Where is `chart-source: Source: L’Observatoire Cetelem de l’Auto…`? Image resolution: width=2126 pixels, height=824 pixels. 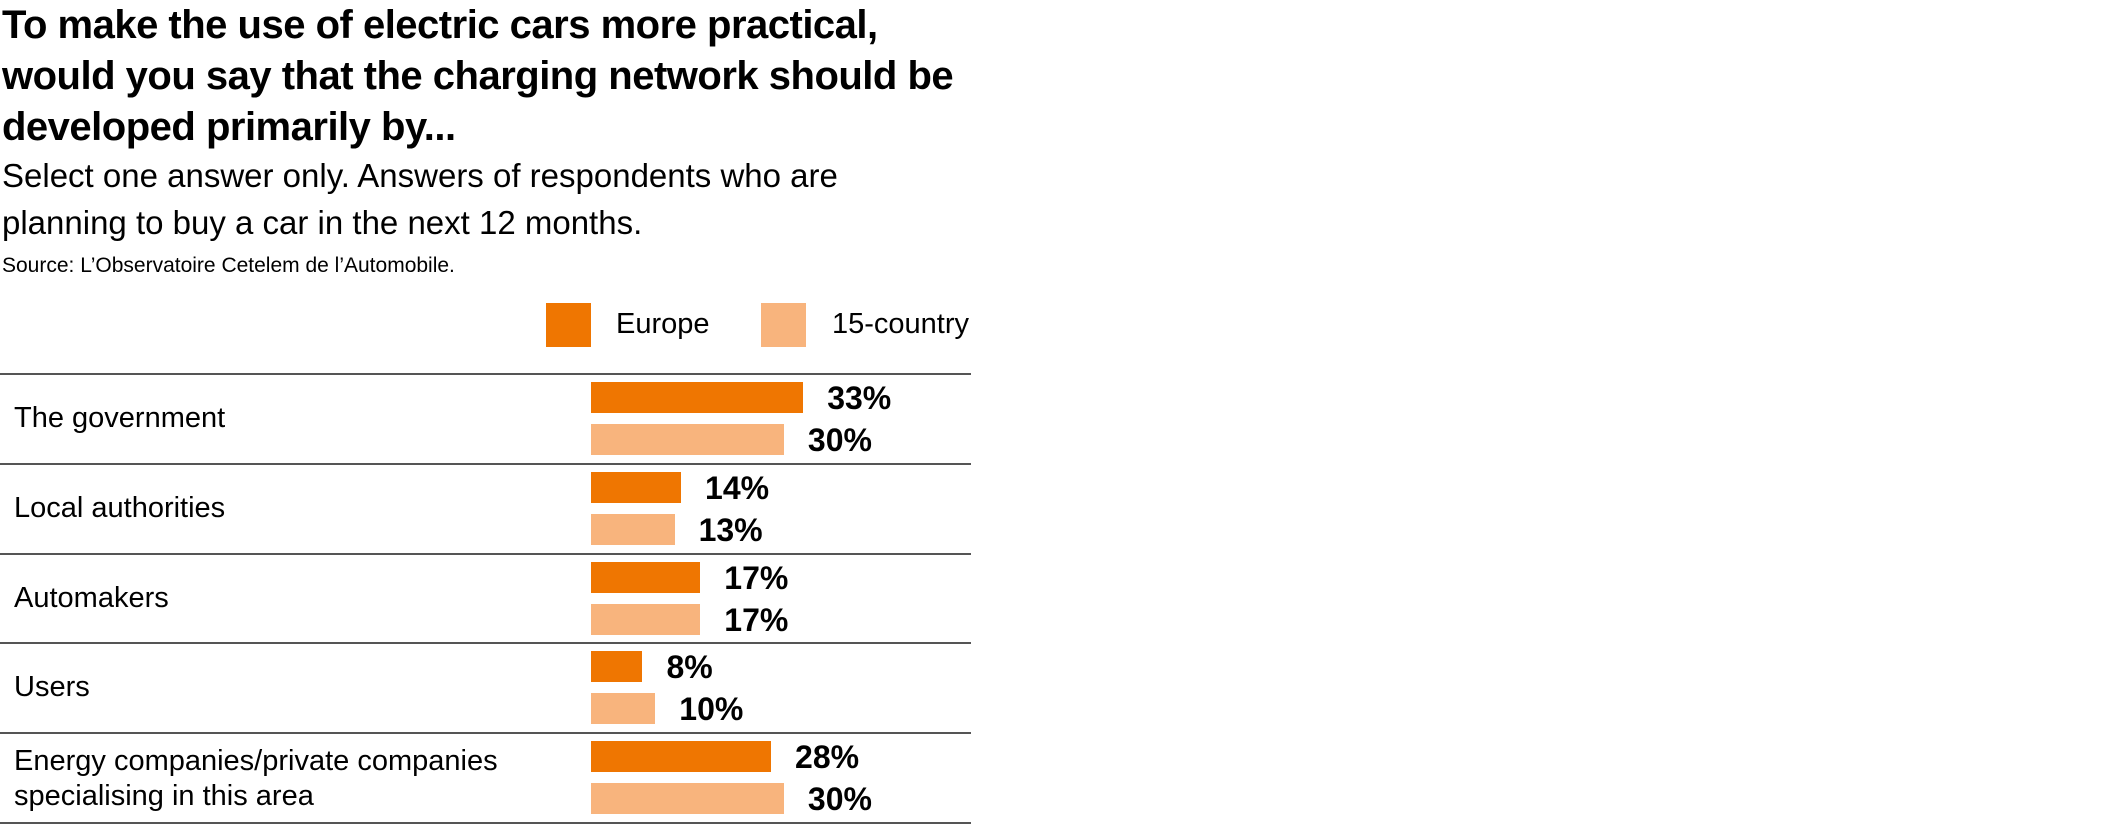
chart-source: Source: L’Observatoire Cetelem de l’Auto… is located at coordinates (228, 265).